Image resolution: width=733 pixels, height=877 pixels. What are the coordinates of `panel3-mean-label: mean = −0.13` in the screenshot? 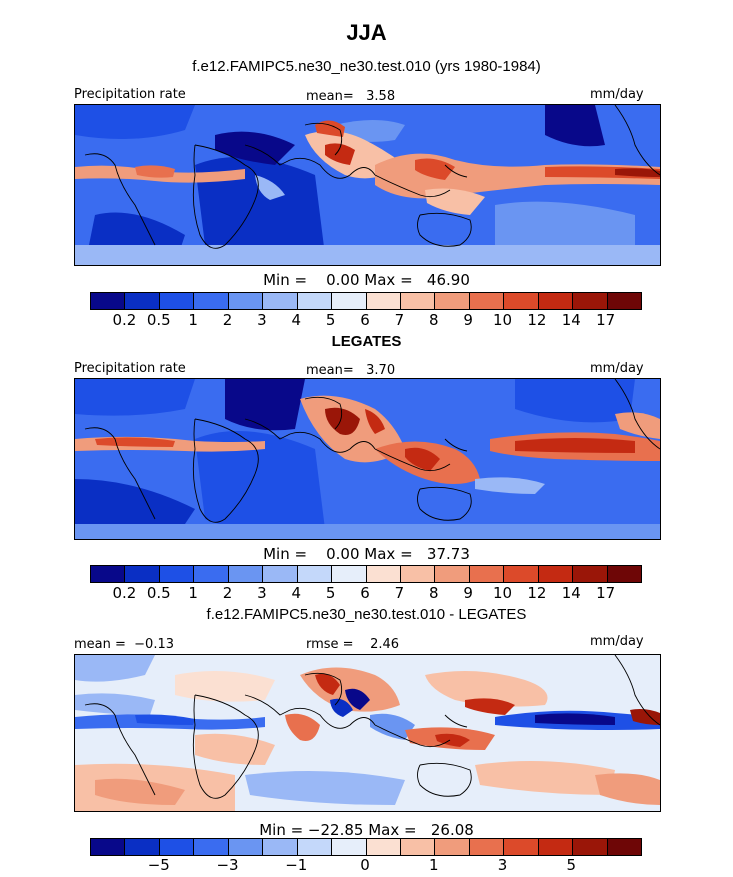 It's located at (124, 644).